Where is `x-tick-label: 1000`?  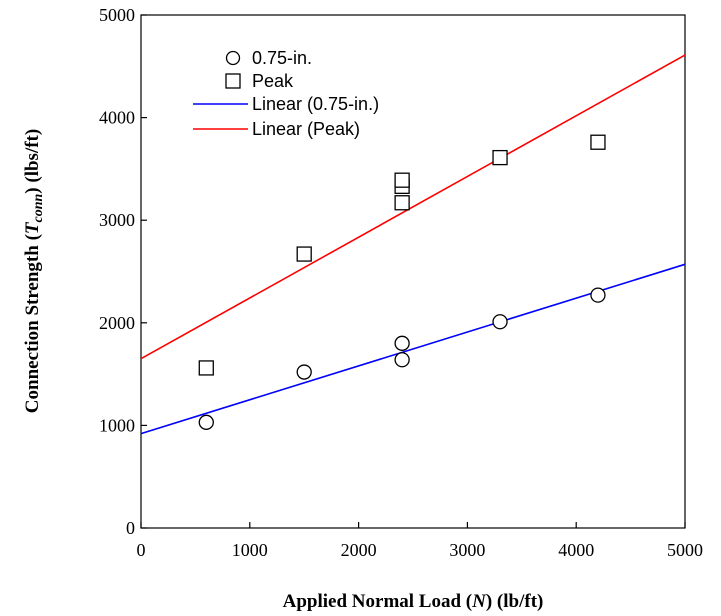 x-tick-label: 1000 is located at coordinates (250, 550).